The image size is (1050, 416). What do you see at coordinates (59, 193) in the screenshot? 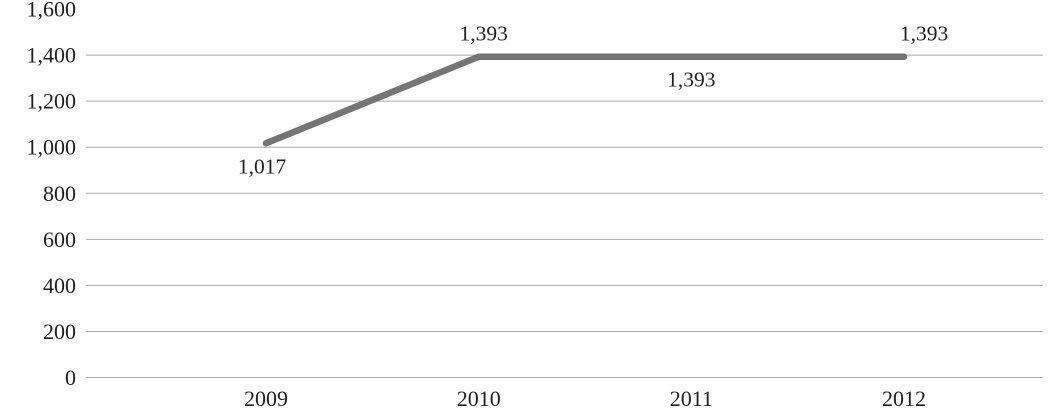
I see `y-axis-tick-label: 800` at bounding box center [59, 193].